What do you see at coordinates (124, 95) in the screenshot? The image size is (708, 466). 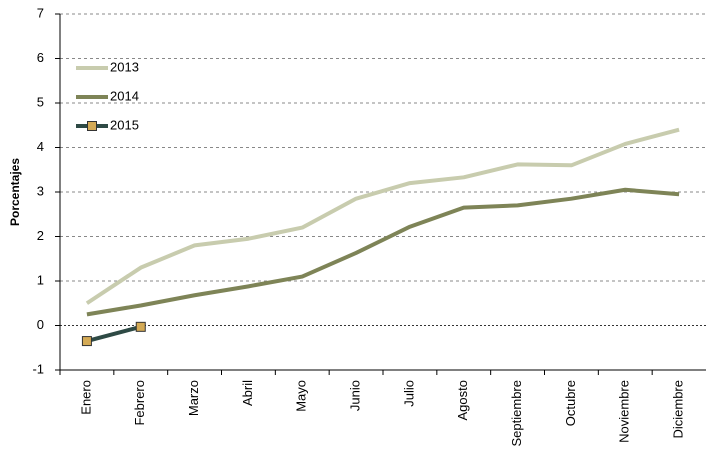 I see `legend-label: 2014` at bounding box center [124, 95].